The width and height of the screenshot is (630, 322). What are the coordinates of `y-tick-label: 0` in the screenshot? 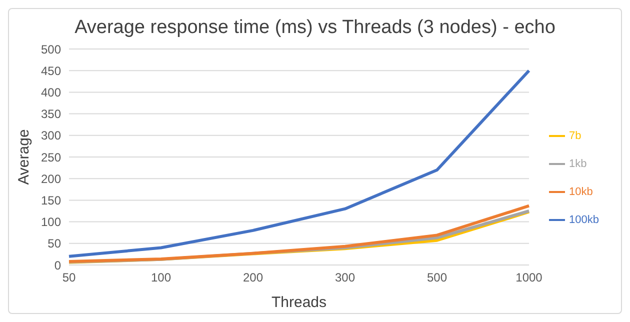 It's located at (58, 265).